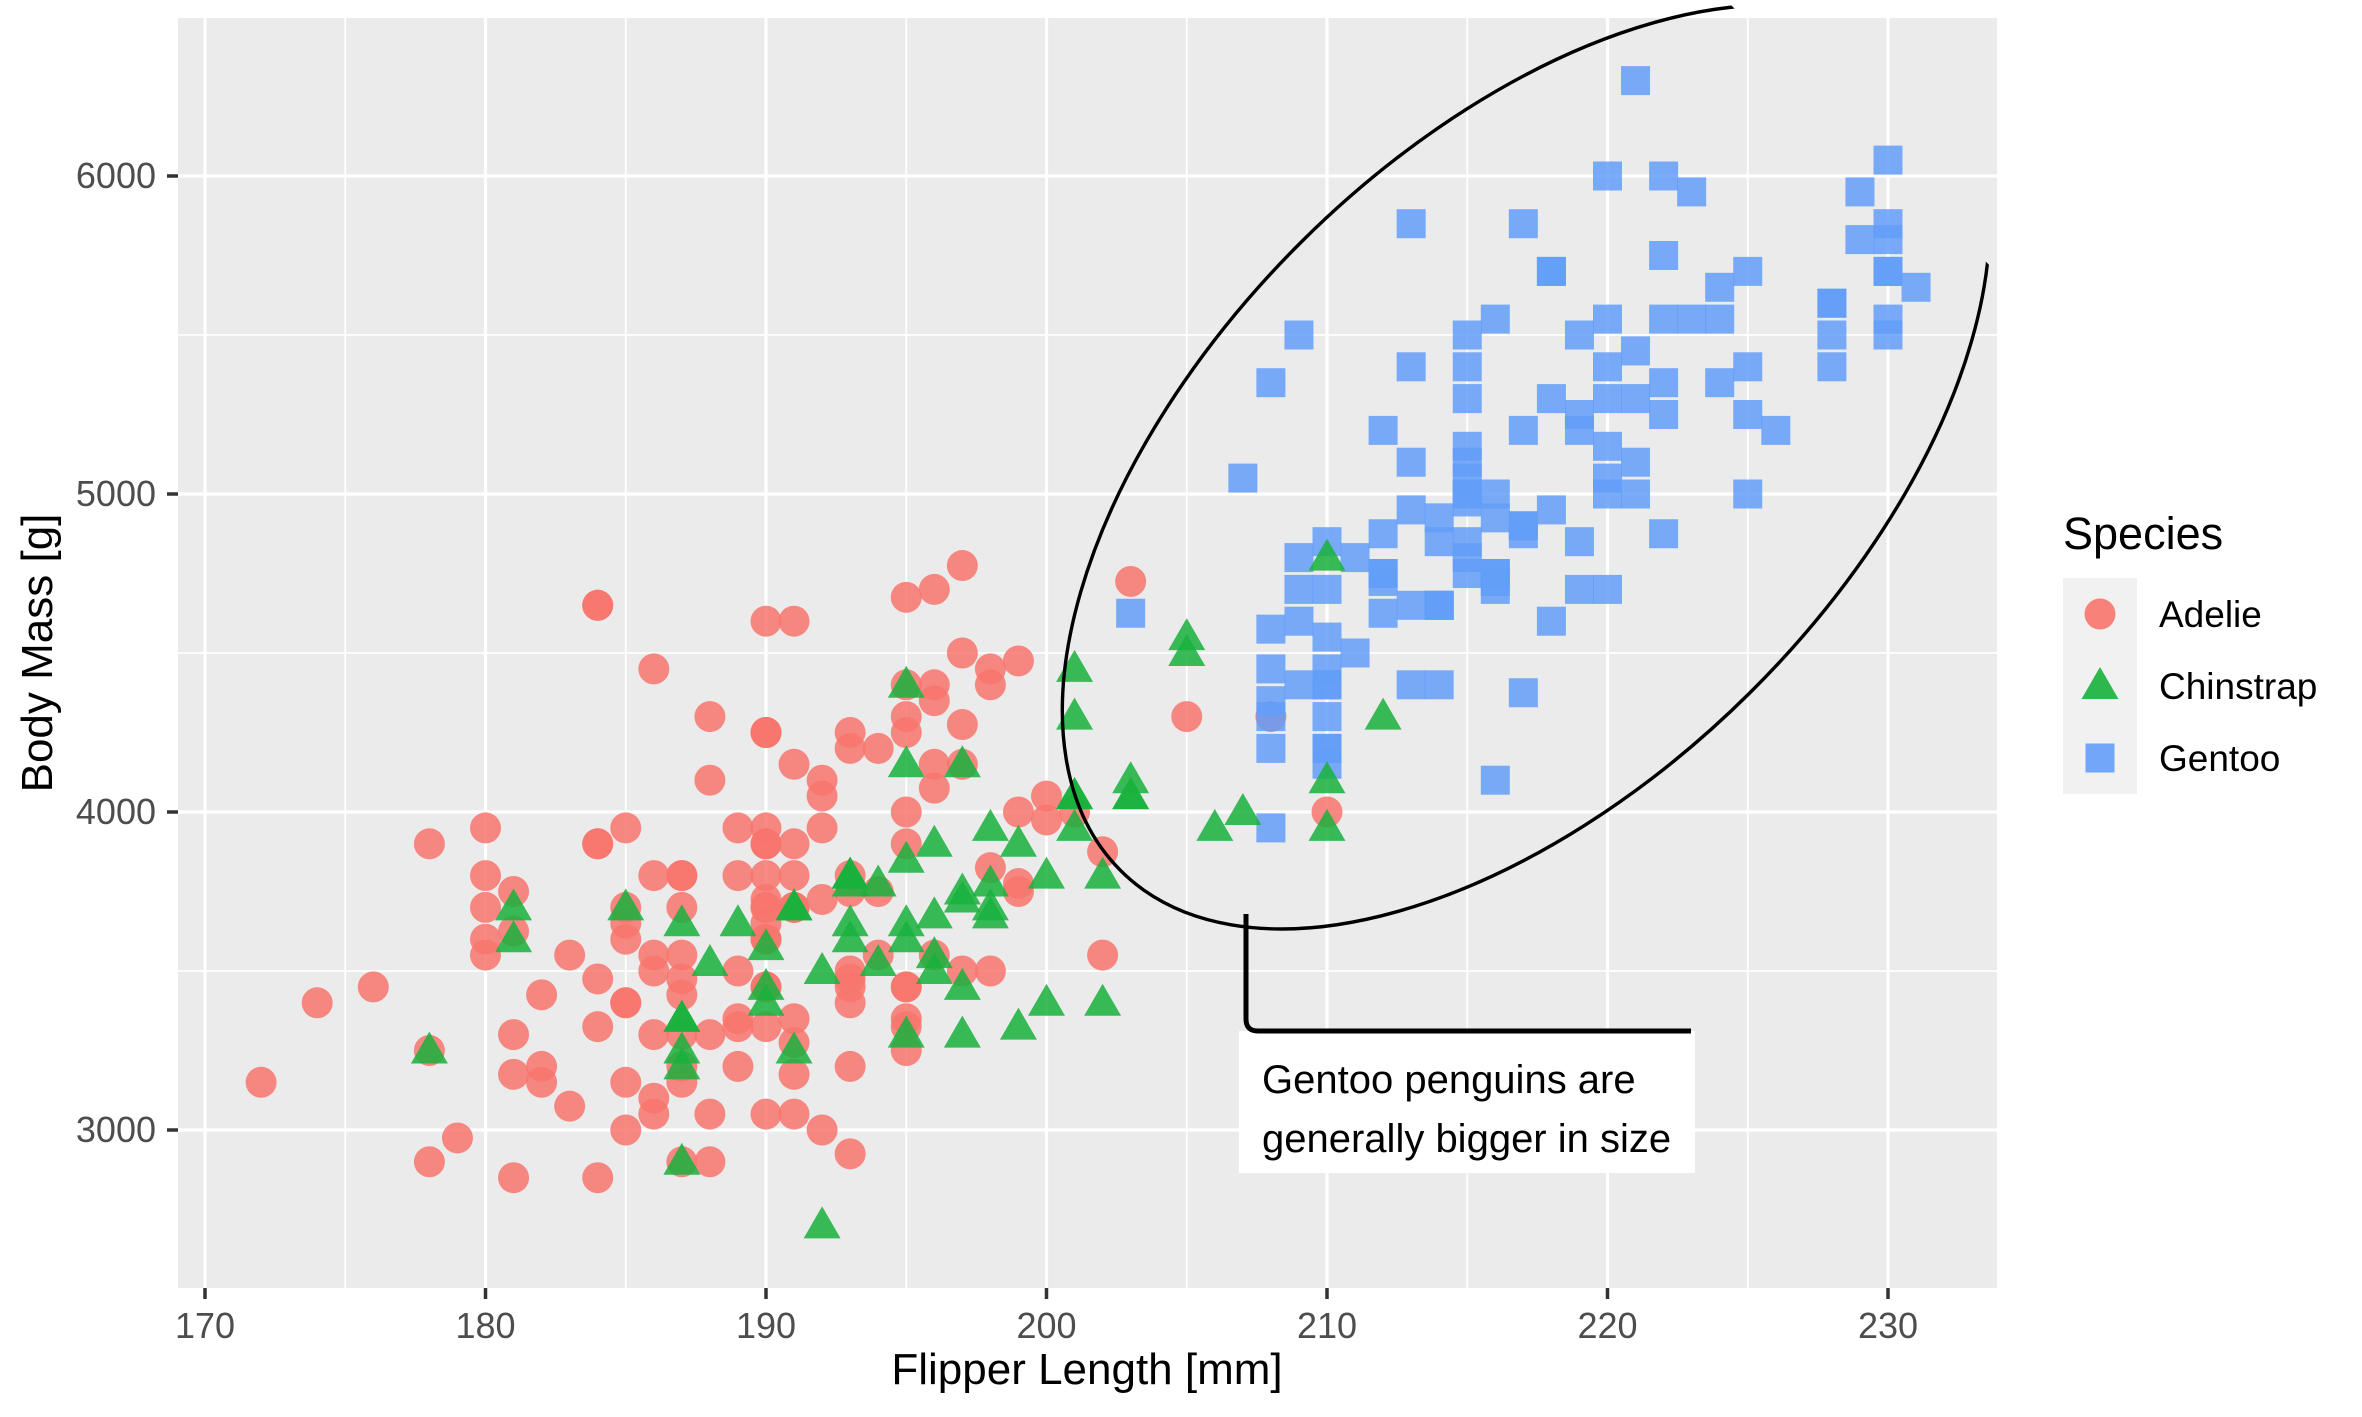 The height and width of the screenshot is (1417, 2362). What do you see at coordinates (766, 1325) in the screenshot?
I see `x-tick-label: 190` at bounding box center [766, 1325].